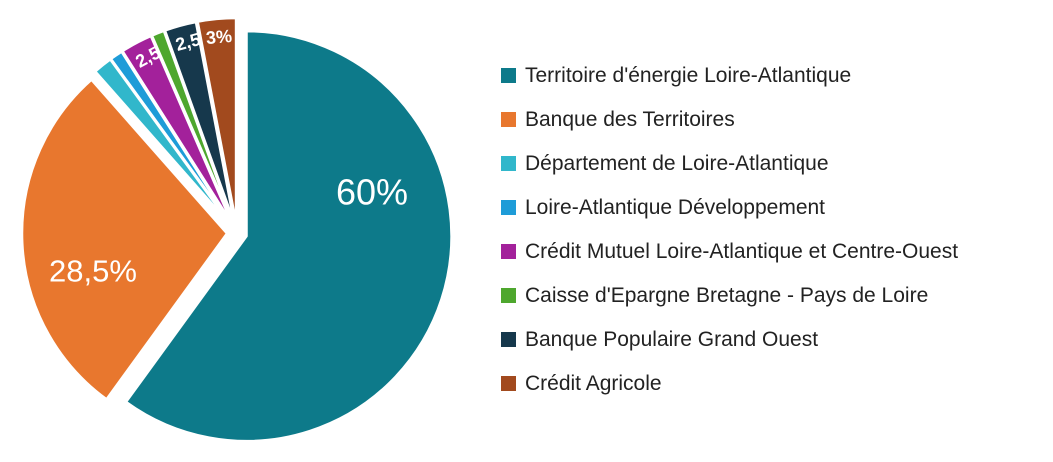 The height and width of the screenshot is (462, 1053). Describe the element at coordinates (675, 207) in the screenshot. I see `legend-label: Loire-Atlantique Développement` at that location.